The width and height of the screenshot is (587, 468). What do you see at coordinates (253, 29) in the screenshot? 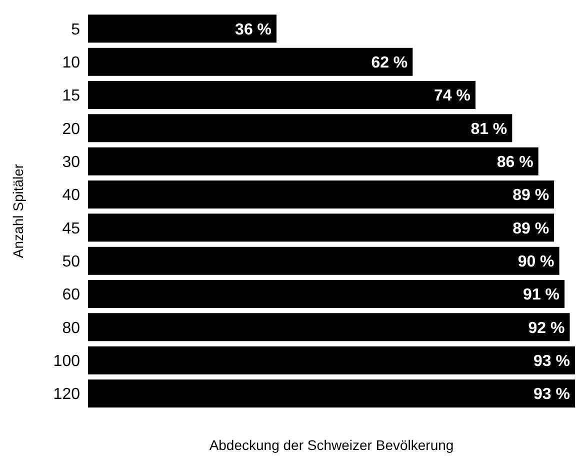
I see `data-label: 36 %` at bounding box center [253, 29].